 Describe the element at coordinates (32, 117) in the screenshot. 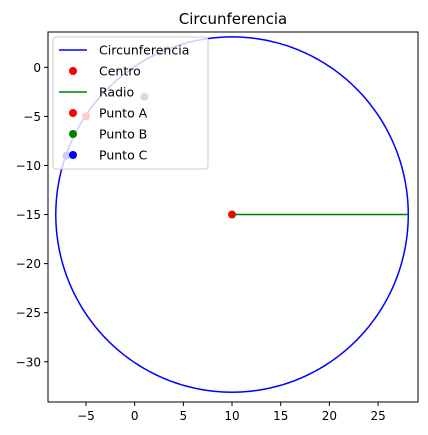

I see `y-tick-label: −5` at that location.